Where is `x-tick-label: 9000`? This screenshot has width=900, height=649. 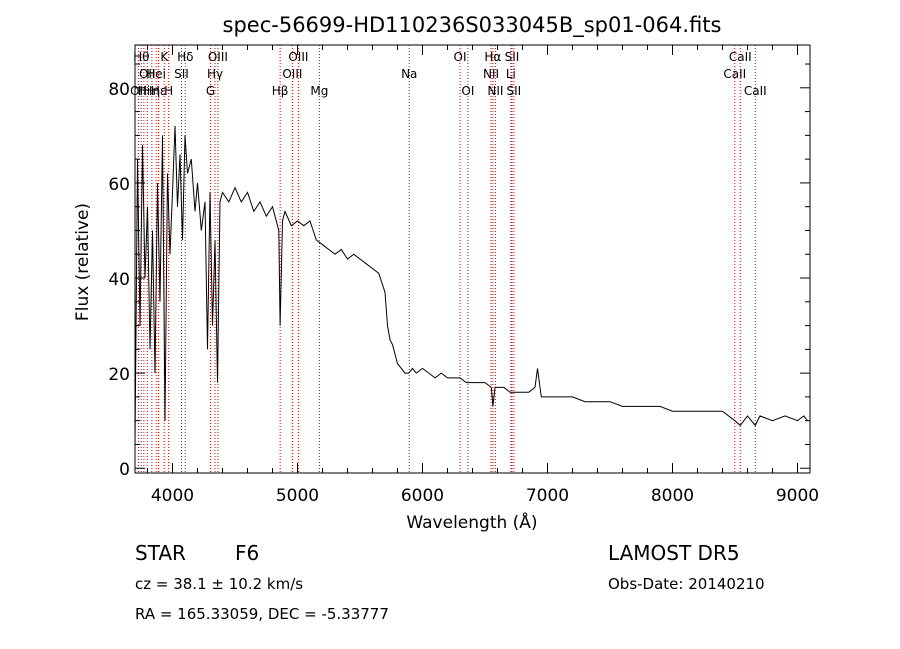 x-tick-label: 9000 is located at coordinates (797, 496).